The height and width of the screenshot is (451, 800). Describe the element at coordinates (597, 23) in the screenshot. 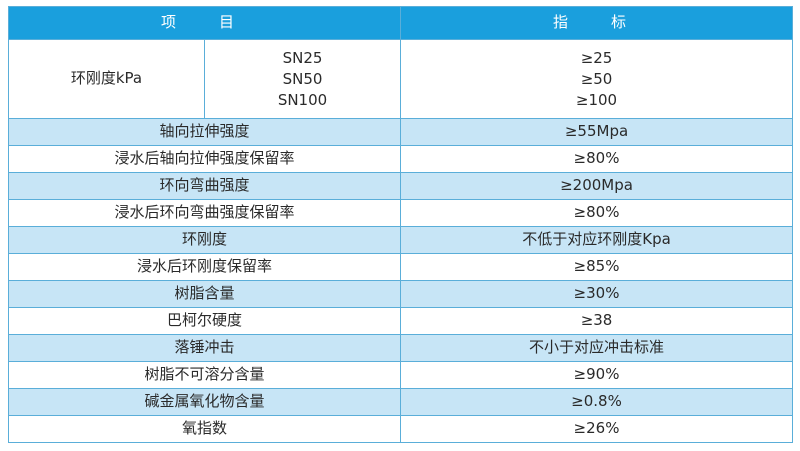

I see `header-index: 指 标` at that location.